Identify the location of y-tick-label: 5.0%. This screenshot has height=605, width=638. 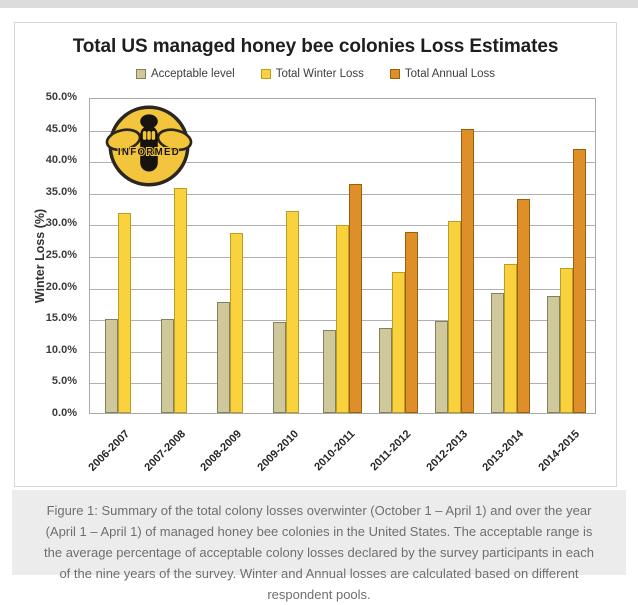
(64, 381).